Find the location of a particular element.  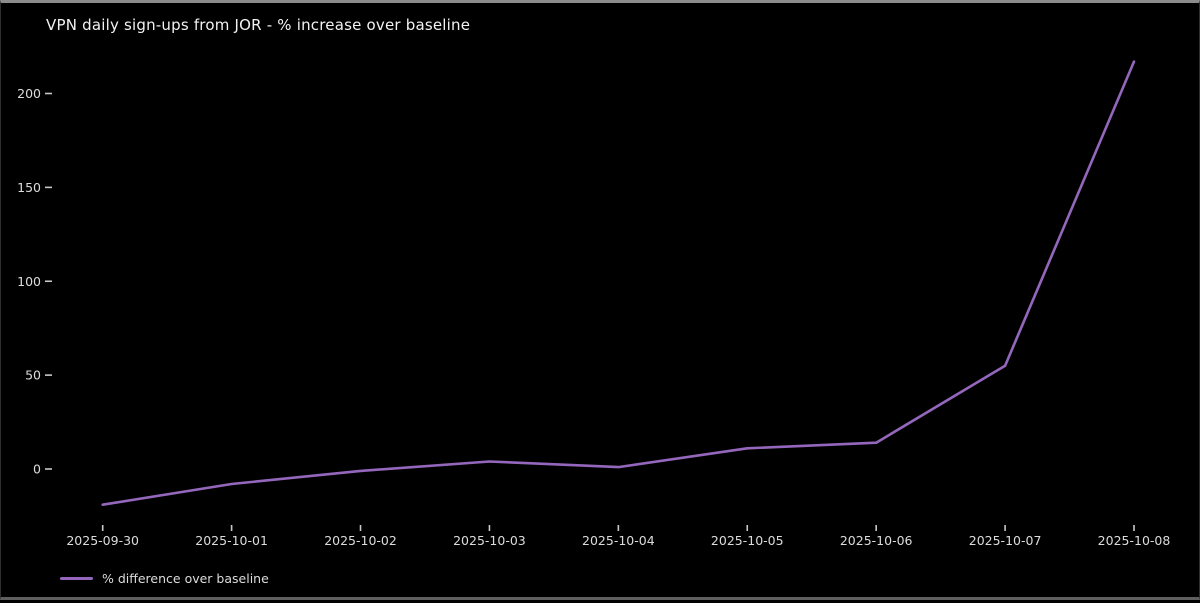

x-tick-label: 2025-10-03 is located at coordinates (489, 540).